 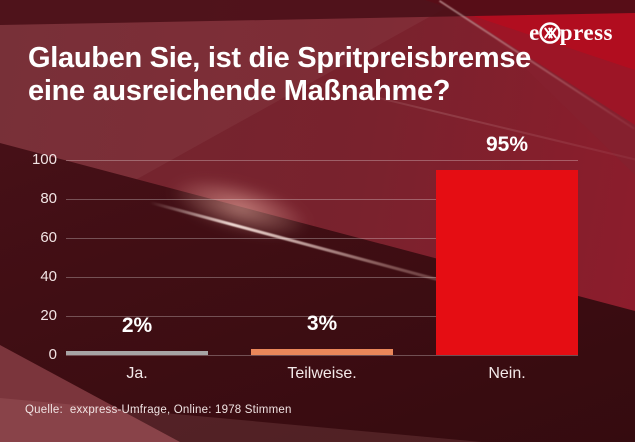 What do you see at coordinates (550, 33) in the screenshot?
I see `double-x-circle-icon` at bounding box center [550, 33].